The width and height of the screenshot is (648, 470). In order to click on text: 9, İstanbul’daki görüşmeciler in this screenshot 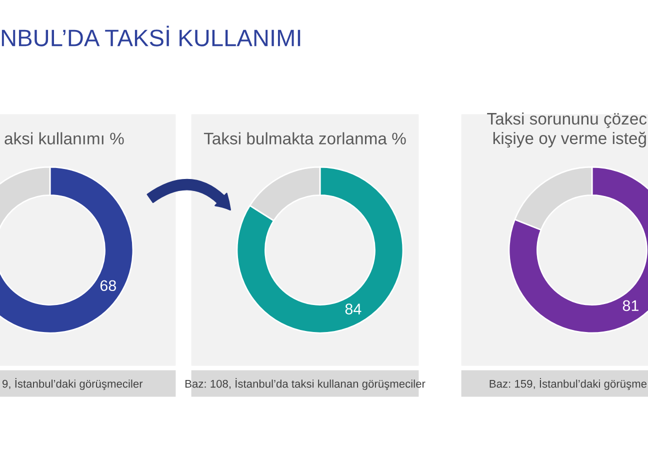, I will do `click(72, 384)`.